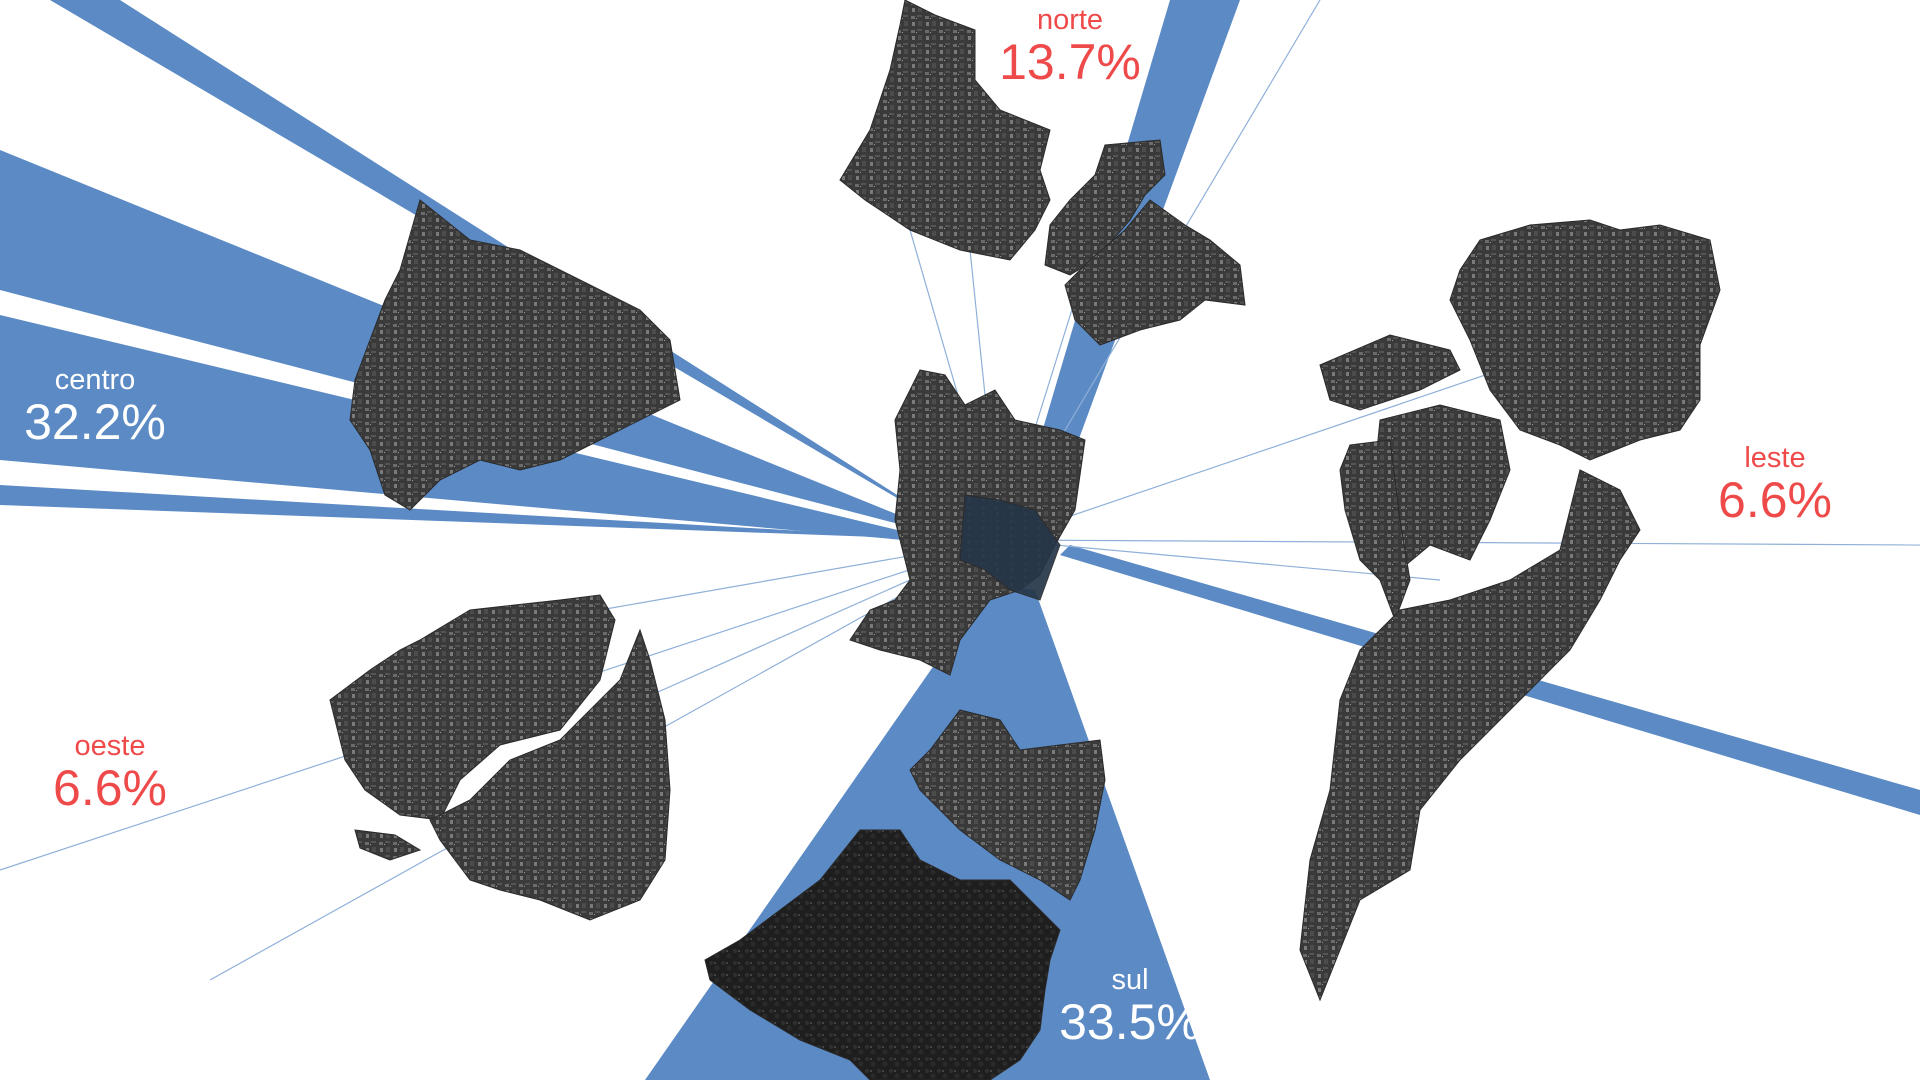 This screenshot has width=1920, height=1080. I want to click on district-central-core, so click(1010, 547).